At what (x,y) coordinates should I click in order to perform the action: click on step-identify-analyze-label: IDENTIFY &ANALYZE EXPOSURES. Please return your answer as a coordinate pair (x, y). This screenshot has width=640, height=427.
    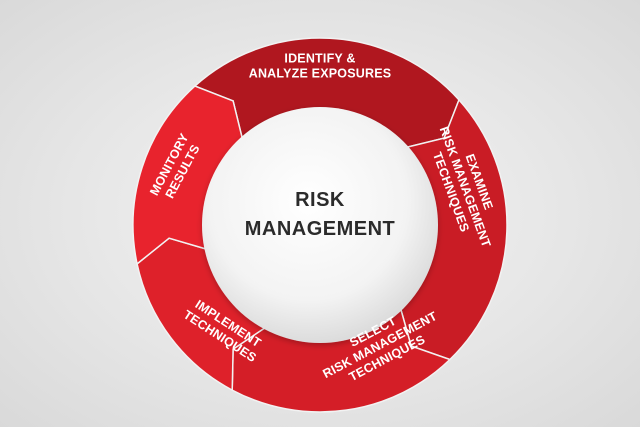
    Looking at the image, I should click on (320, 66).